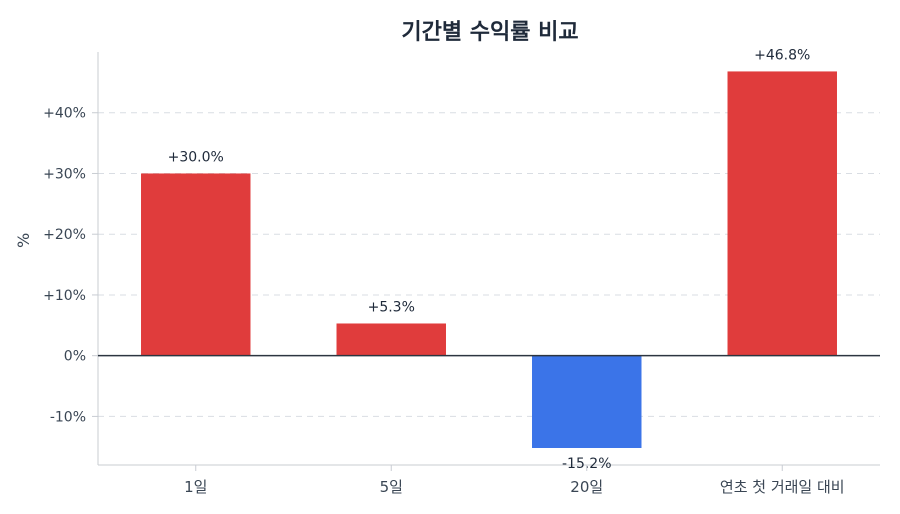 This screenshot has height=514, width=900. I want to click on x-tick-label: 20일, so click(586, 487).